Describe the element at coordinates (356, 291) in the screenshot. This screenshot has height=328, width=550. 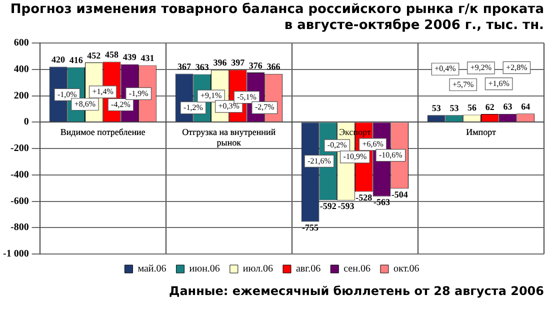
I see `text: Данные: ежемесячный бюллетень от 28 августа 2006` at that location.